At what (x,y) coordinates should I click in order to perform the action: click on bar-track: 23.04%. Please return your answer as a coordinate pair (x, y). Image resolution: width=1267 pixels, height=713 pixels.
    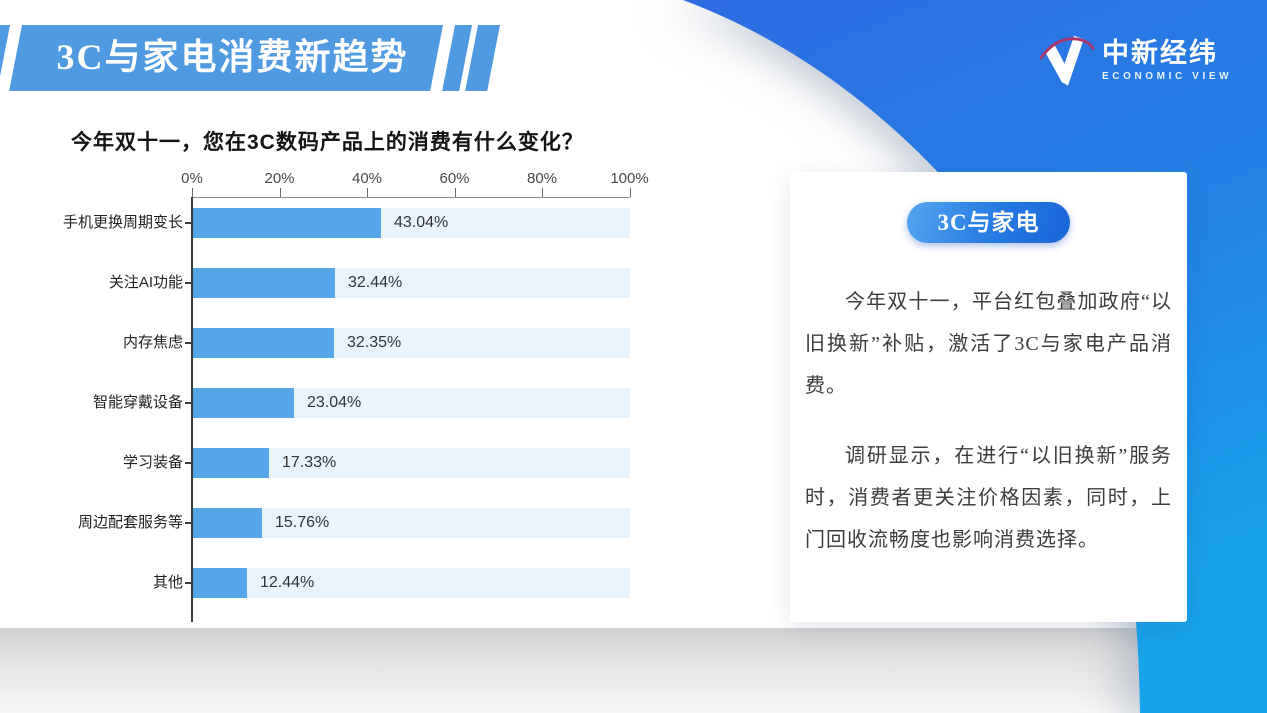
    Looking at the image, I should click on (411, 403).